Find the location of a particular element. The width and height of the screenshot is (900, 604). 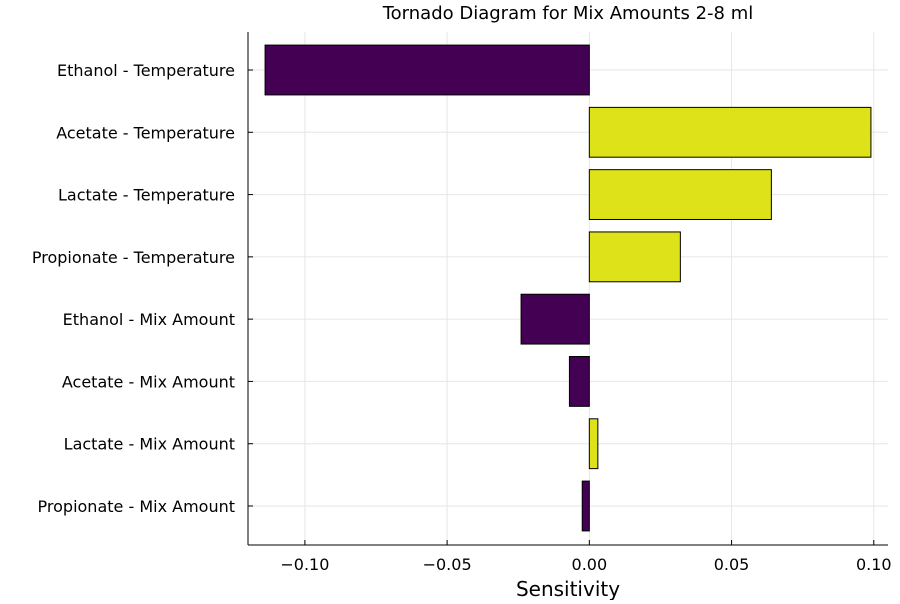

chart-title: Tornado Diagram for Mix Amounts 2-8 ml is located at coordinates (568, 13).